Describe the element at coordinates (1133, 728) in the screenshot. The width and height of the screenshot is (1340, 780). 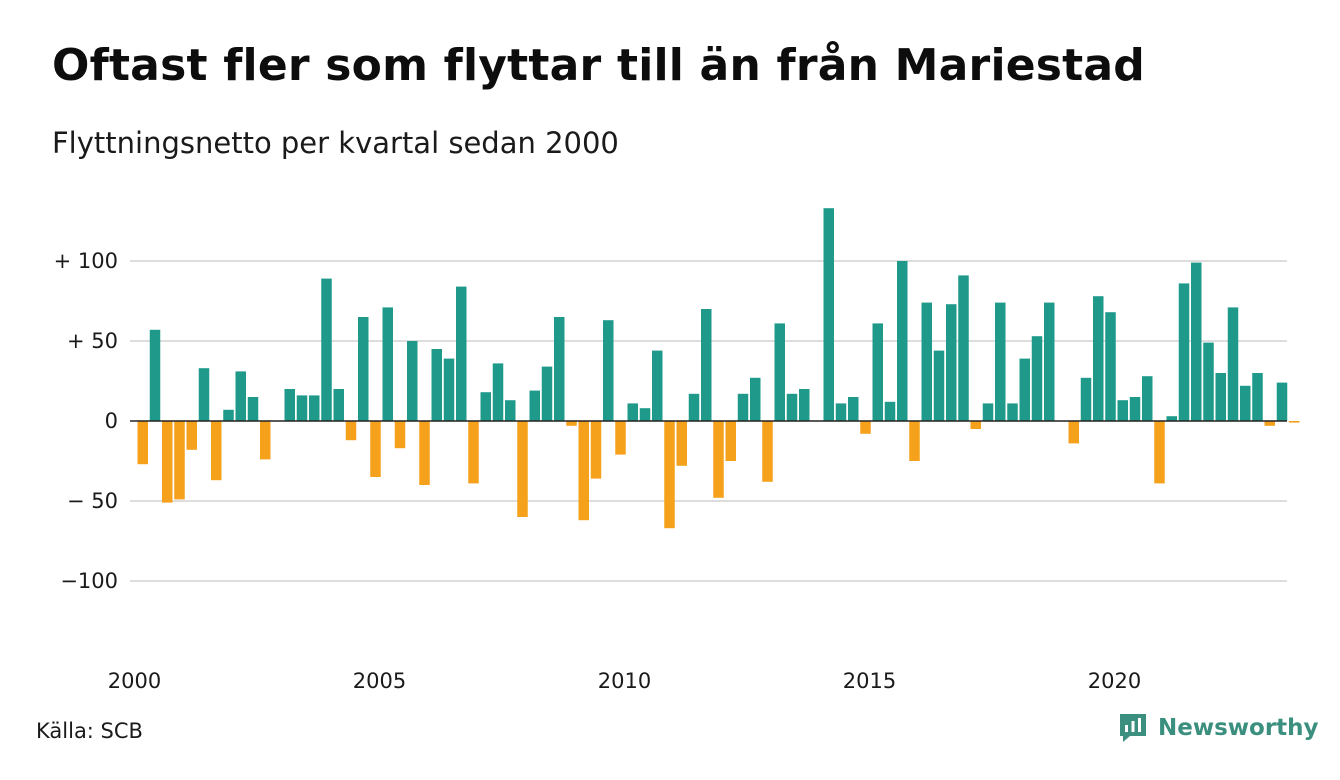
I see `newsworthy-logo-icon` at that location.